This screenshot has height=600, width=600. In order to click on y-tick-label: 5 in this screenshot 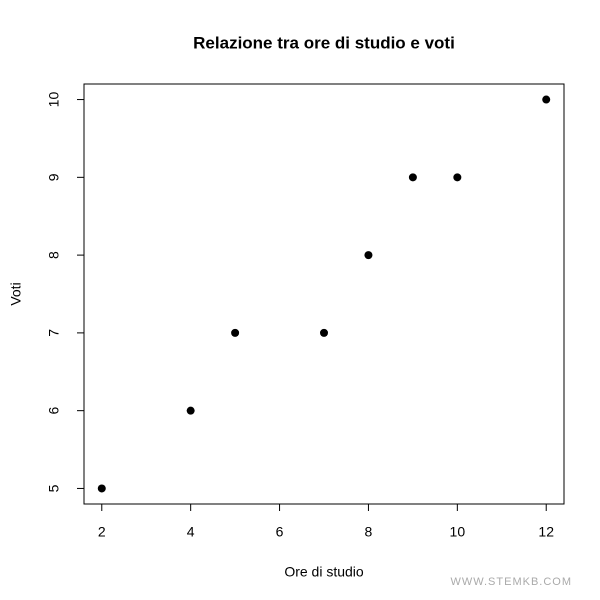, I will do `click(54, 488)`.